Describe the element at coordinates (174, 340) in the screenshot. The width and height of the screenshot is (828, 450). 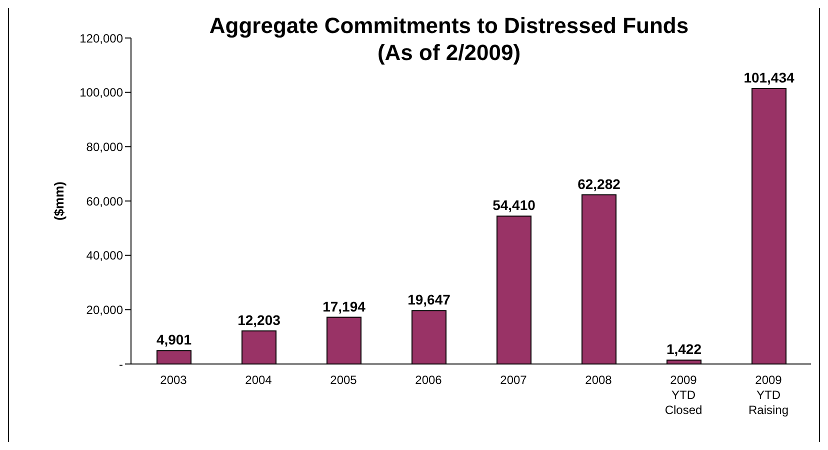
I see `data-label: 4,901` at that location.